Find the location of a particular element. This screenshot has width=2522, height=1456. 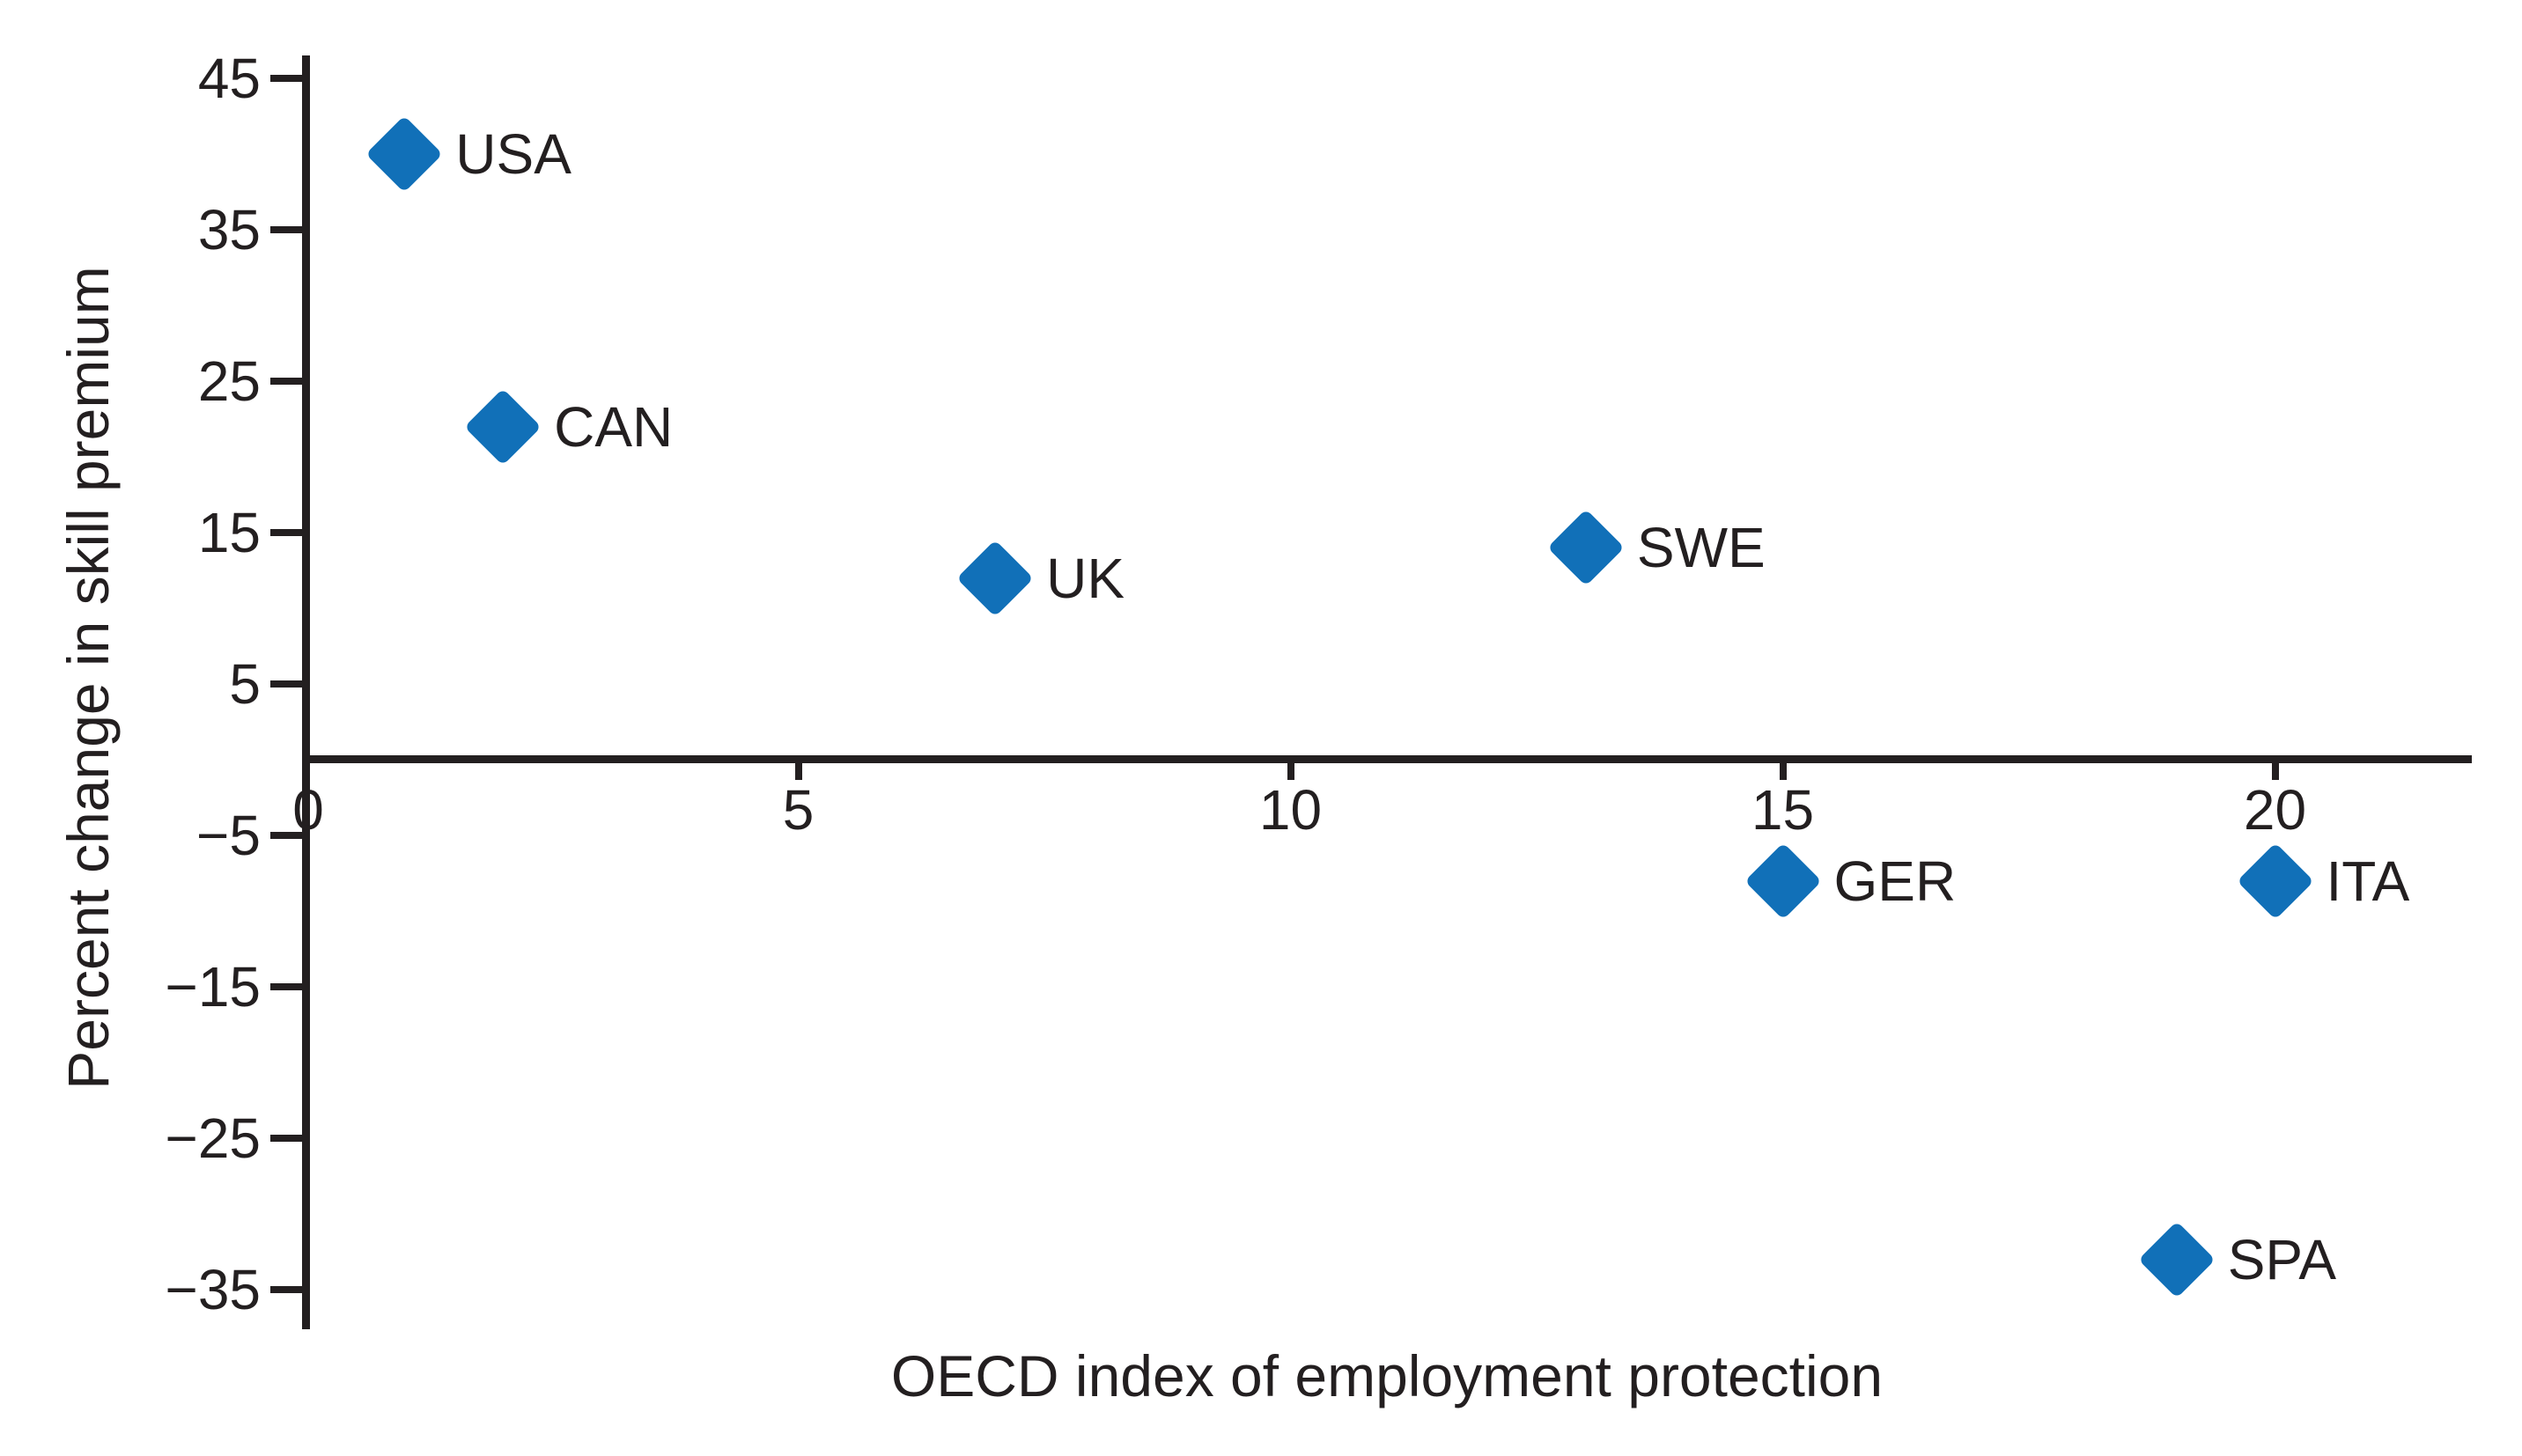

data-point-label: SPA is located at coordinates (2281, 1259).